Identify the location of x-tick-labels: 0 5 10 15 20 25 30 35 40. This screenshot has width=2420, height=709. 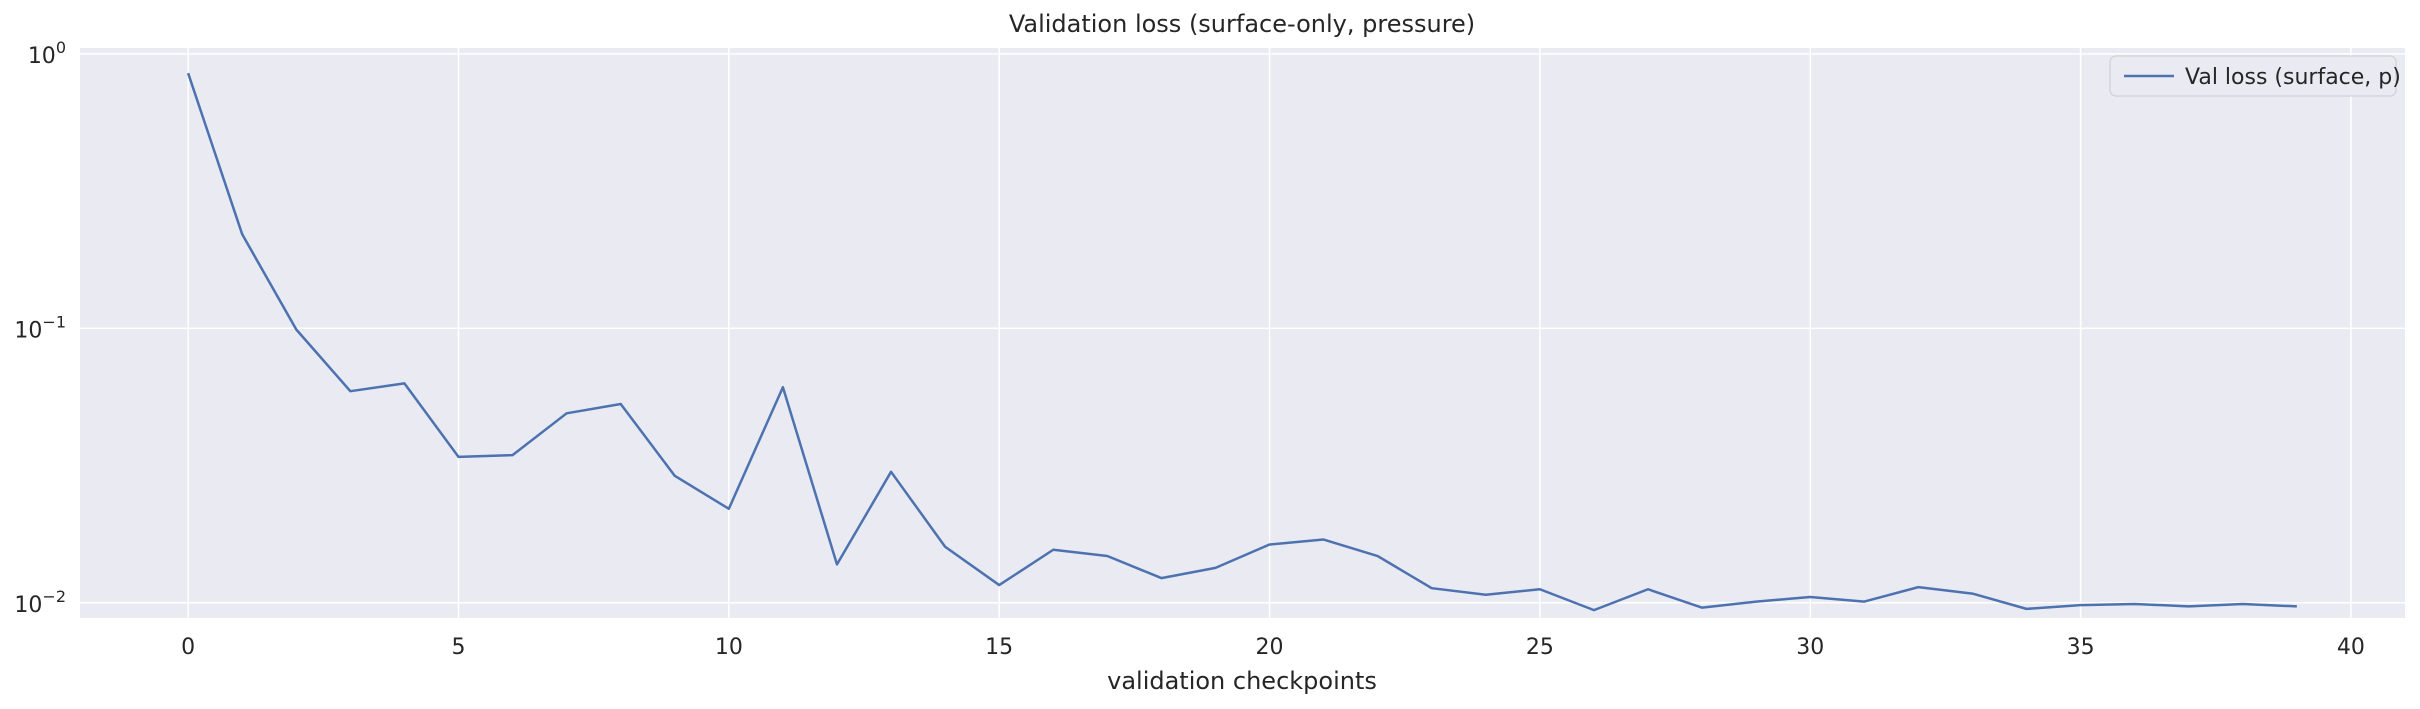
(1273, 647).